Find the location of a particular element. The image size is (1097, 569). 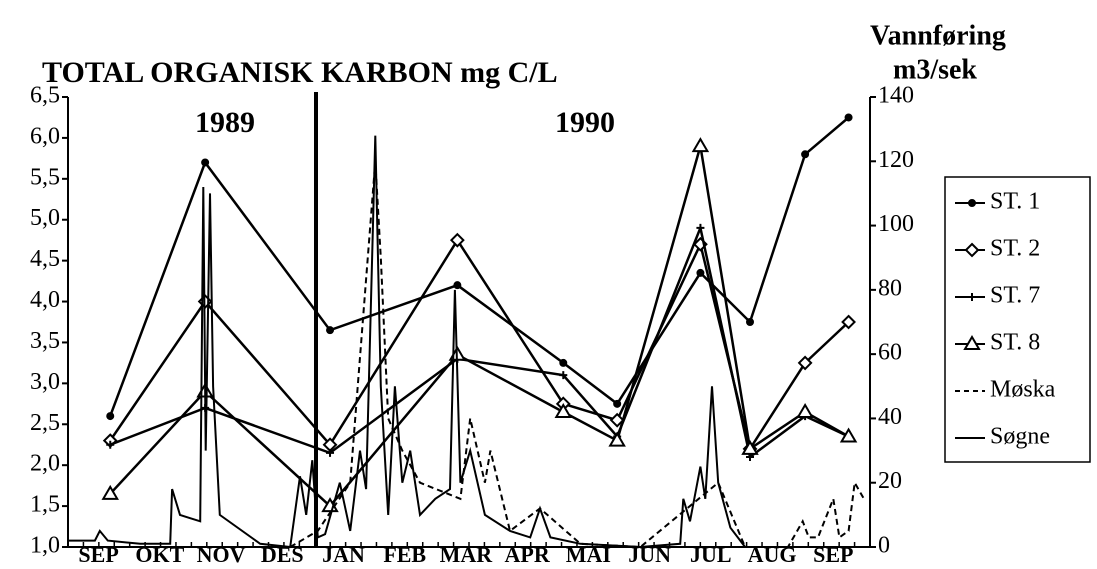

legend-label: ST. 8 is located at coordinates (1015, 343).